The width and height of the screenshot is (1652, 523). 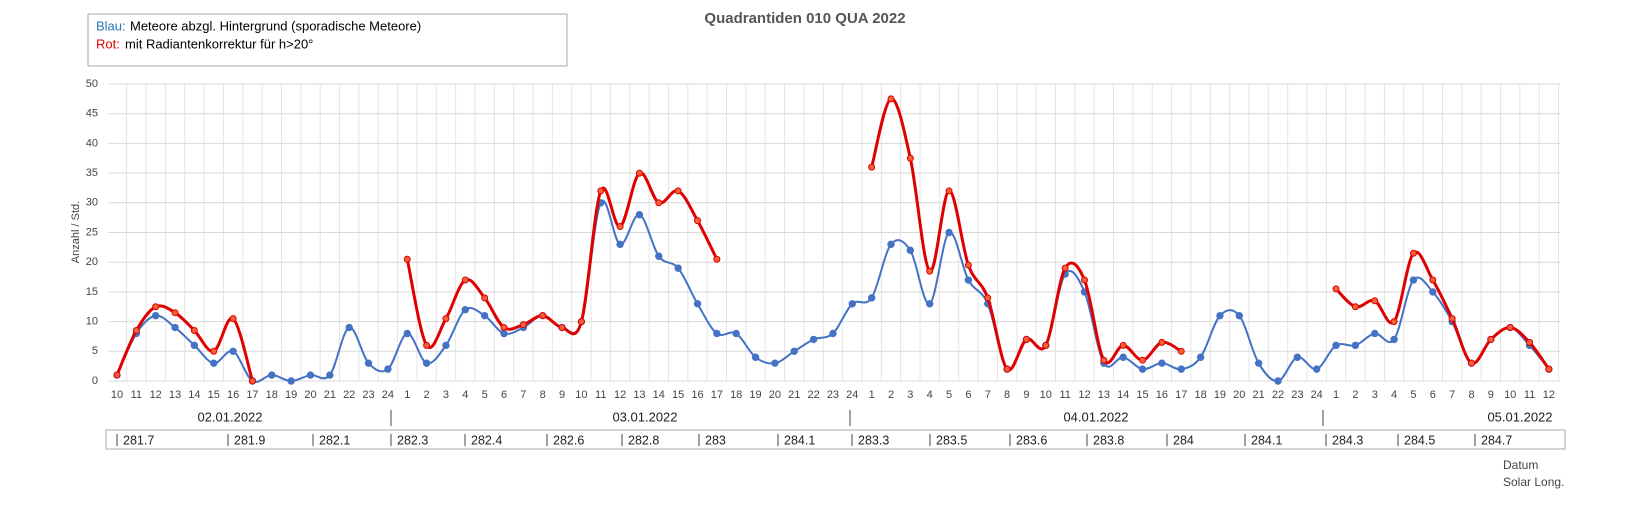 What do you see at coordinates (219, 43) in the screenshot?
I see `legend-text: mit Radiantenkorrektur für h>20°` at bounding box center [219, 43].